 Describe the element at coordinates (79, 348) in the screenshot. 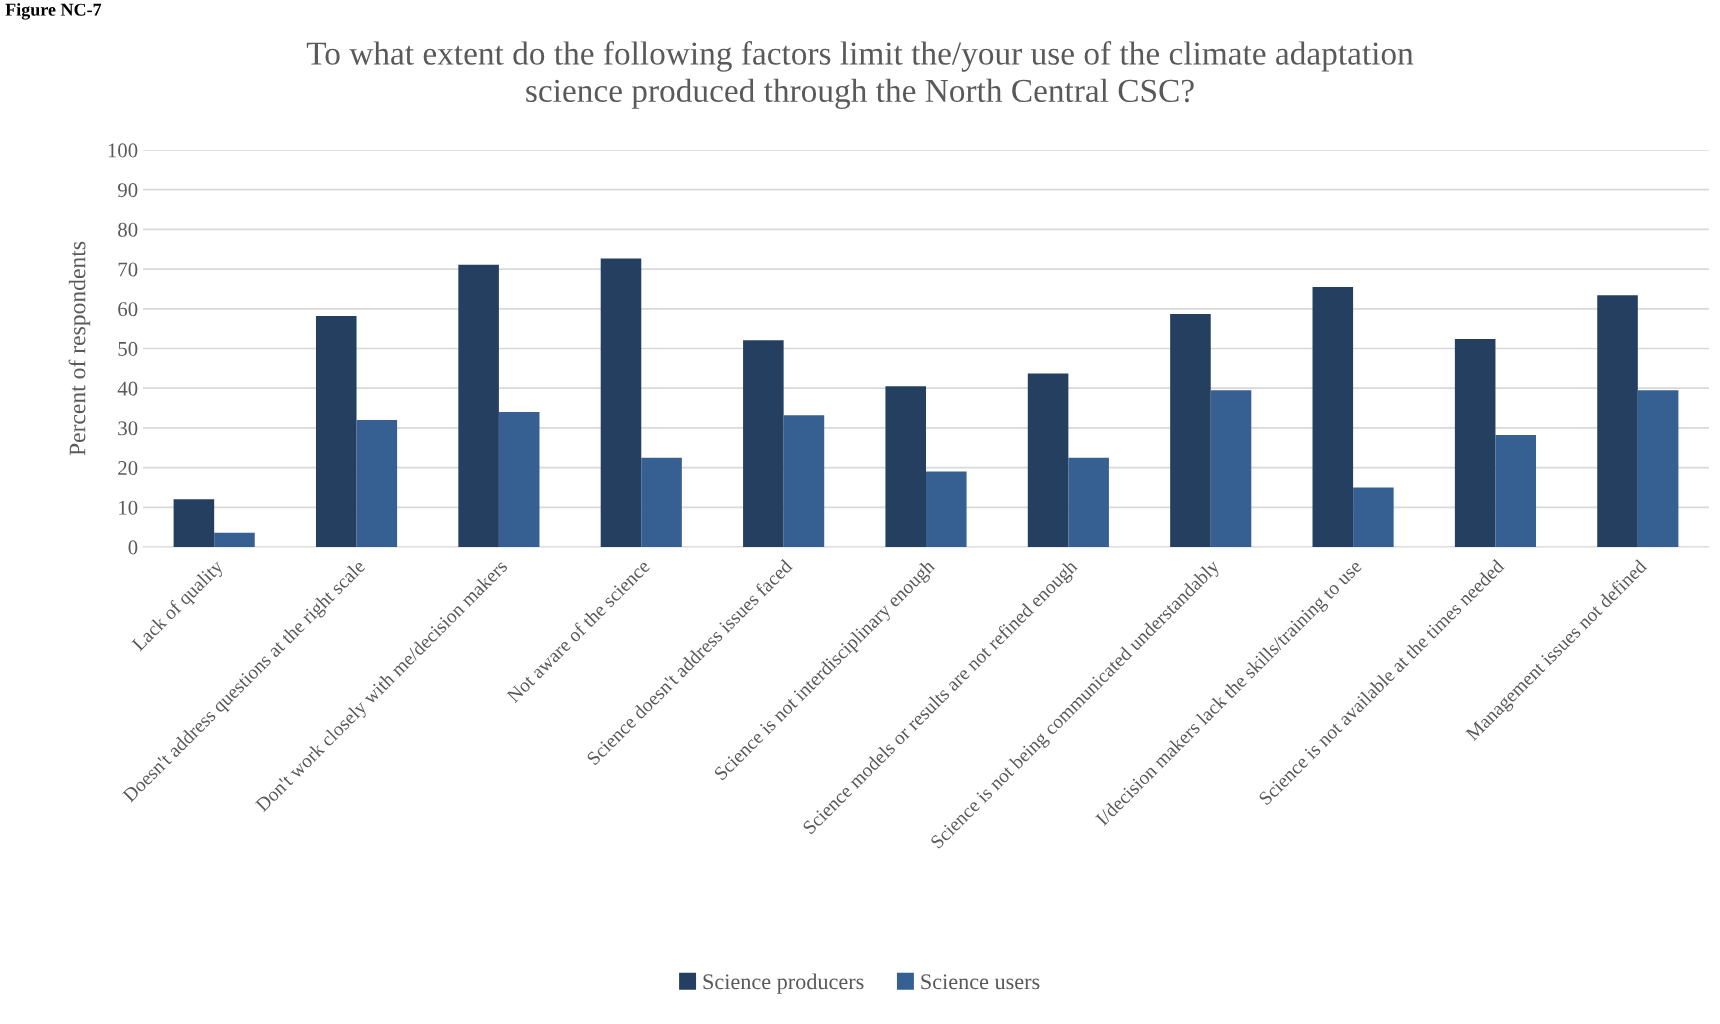

I see `y-axis-title: Percent of respondents` at that location.